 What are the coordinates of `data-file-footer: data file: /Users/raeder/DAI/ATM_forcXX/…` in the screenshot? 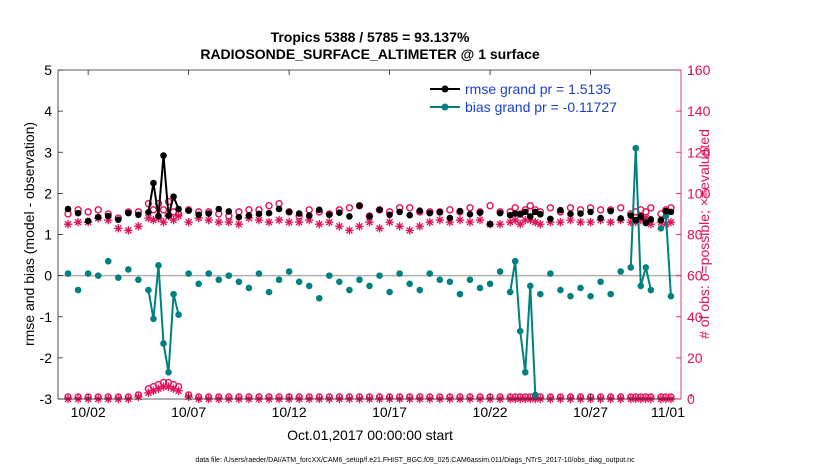 It's located at (415, 460).